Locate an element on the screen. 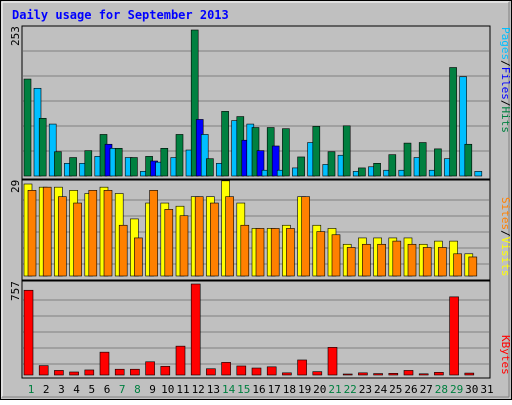  x-tick-label-day-3: 3 is located at coordinates (61, 389).